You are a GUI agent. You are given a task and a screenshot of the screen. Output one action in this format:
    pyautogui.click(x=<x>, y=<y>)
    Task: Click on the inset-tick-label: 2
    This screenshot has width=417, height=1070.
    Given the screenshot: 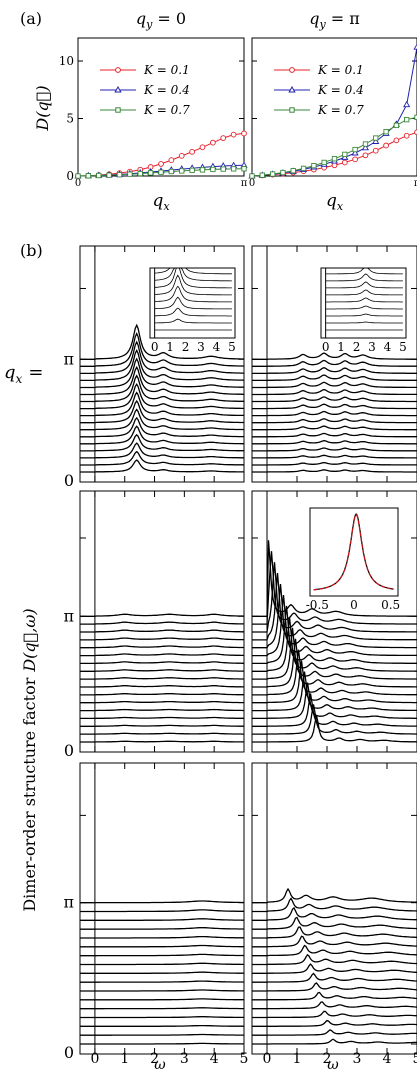 What is the action you would take?
    pyautogui.click(x=357, y=347)
    